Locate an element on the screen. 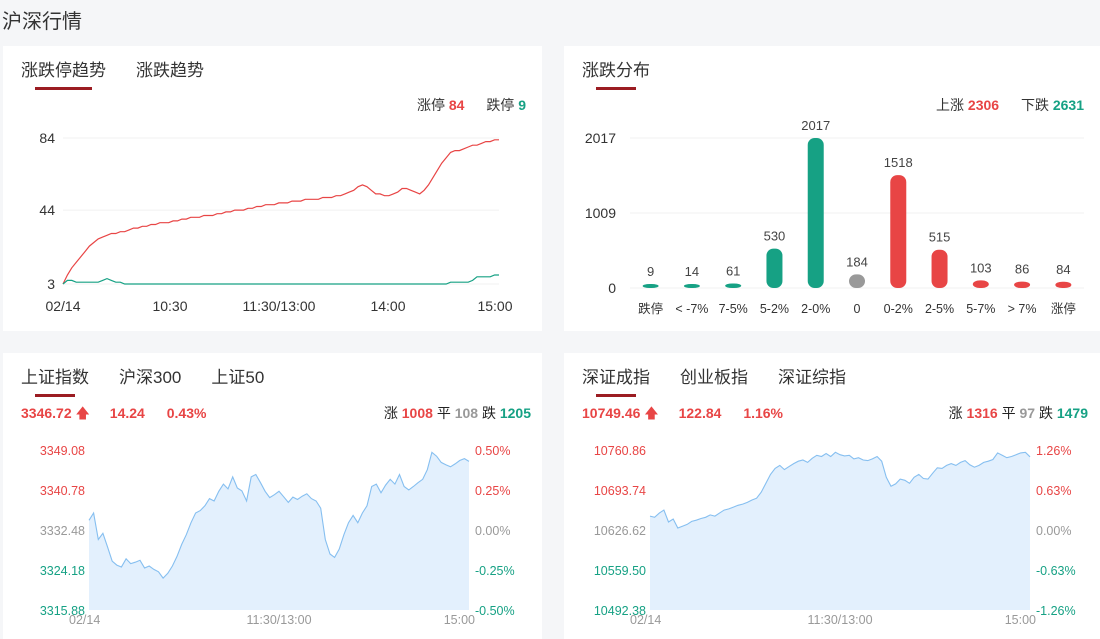 This screenshot has width=1100, height=639. sz-index-tabs: 深证成指 创业板指 深证综指 is located at coordinates (714, 380).